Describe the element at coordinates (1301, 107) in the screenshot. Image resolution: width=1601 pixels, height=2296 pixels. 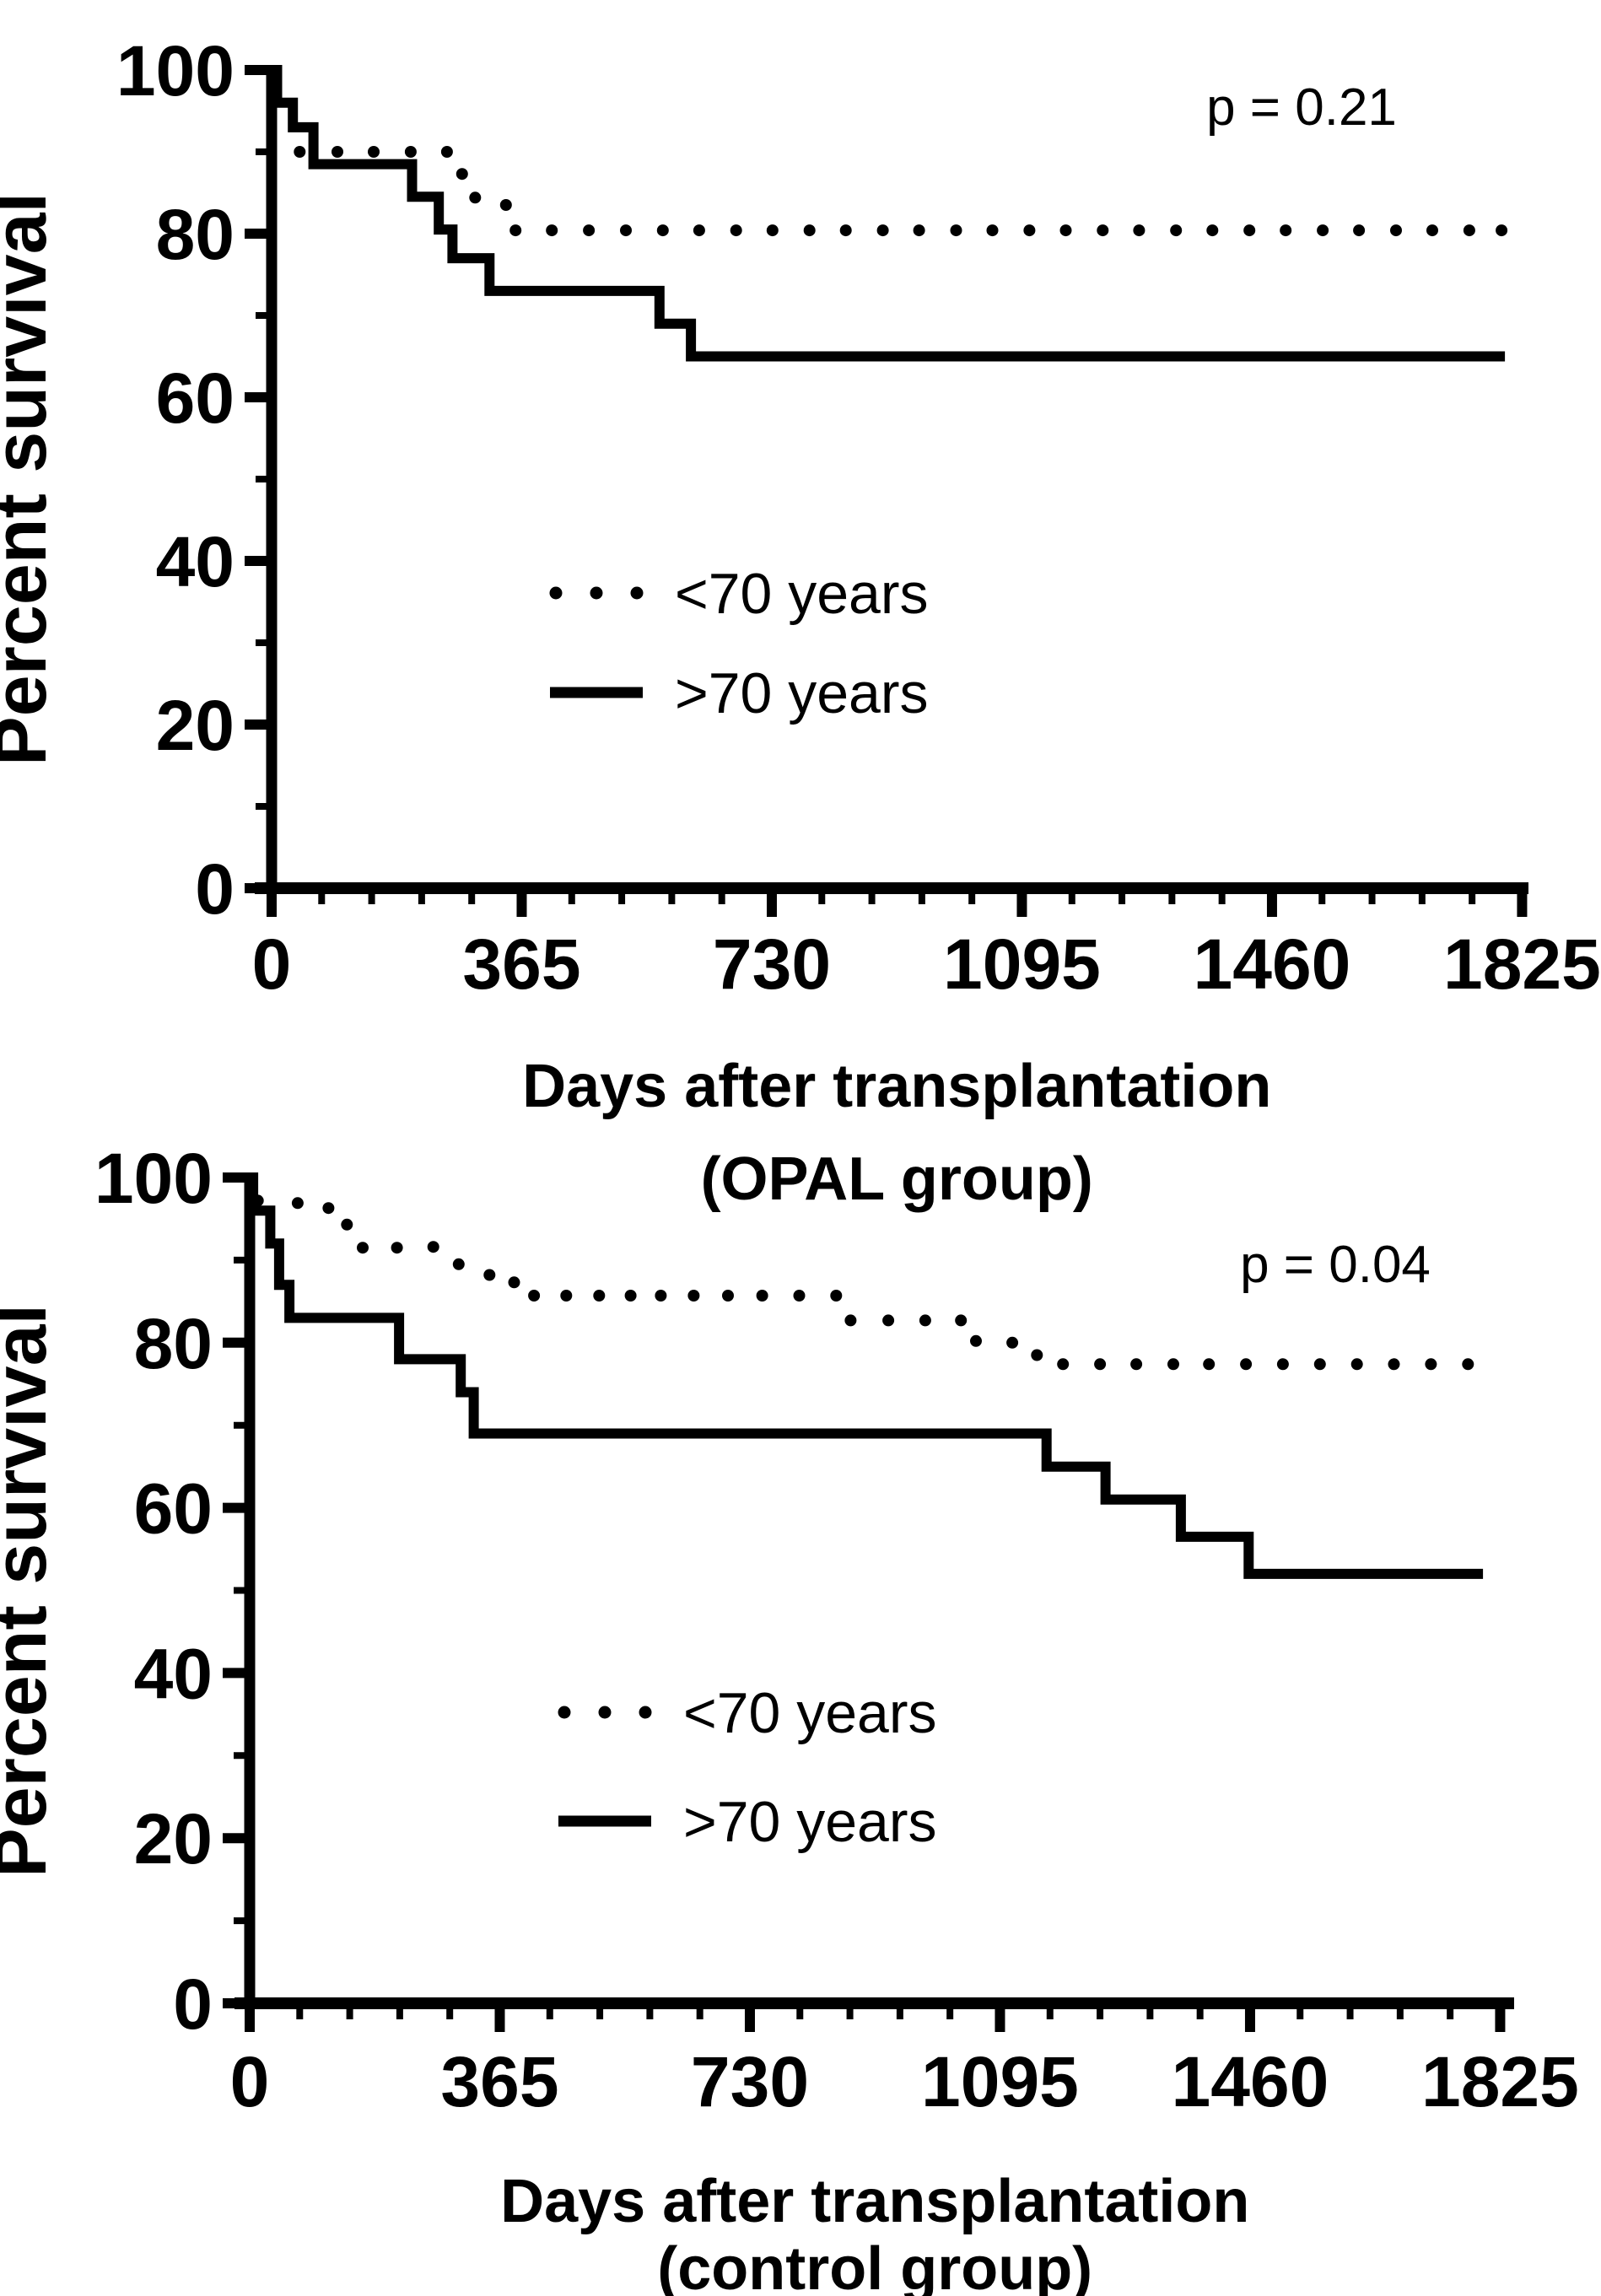
I see `p-value-label: p = 0.21` at that location.